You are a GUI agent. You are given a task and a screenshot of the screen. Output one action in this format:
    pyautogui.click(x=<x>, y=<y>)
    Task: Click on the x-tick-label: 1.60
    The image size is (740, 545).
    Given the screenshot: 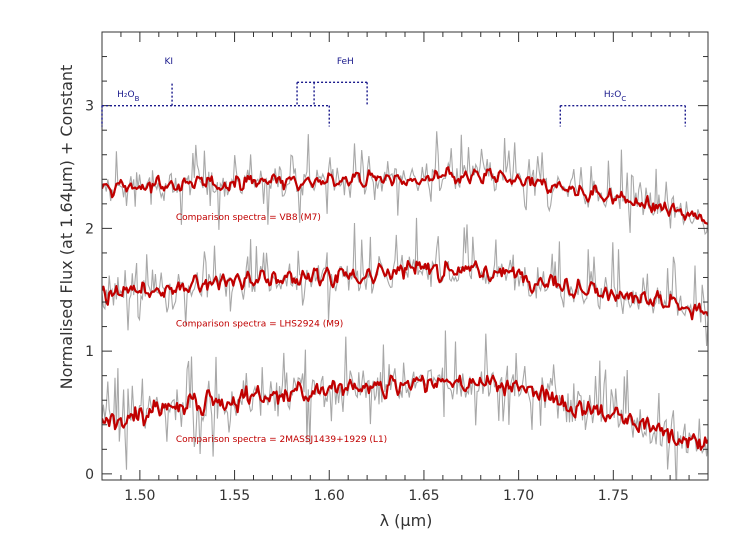 What is the action you would take?
    pyautogui.click(x=329, y=496)
    